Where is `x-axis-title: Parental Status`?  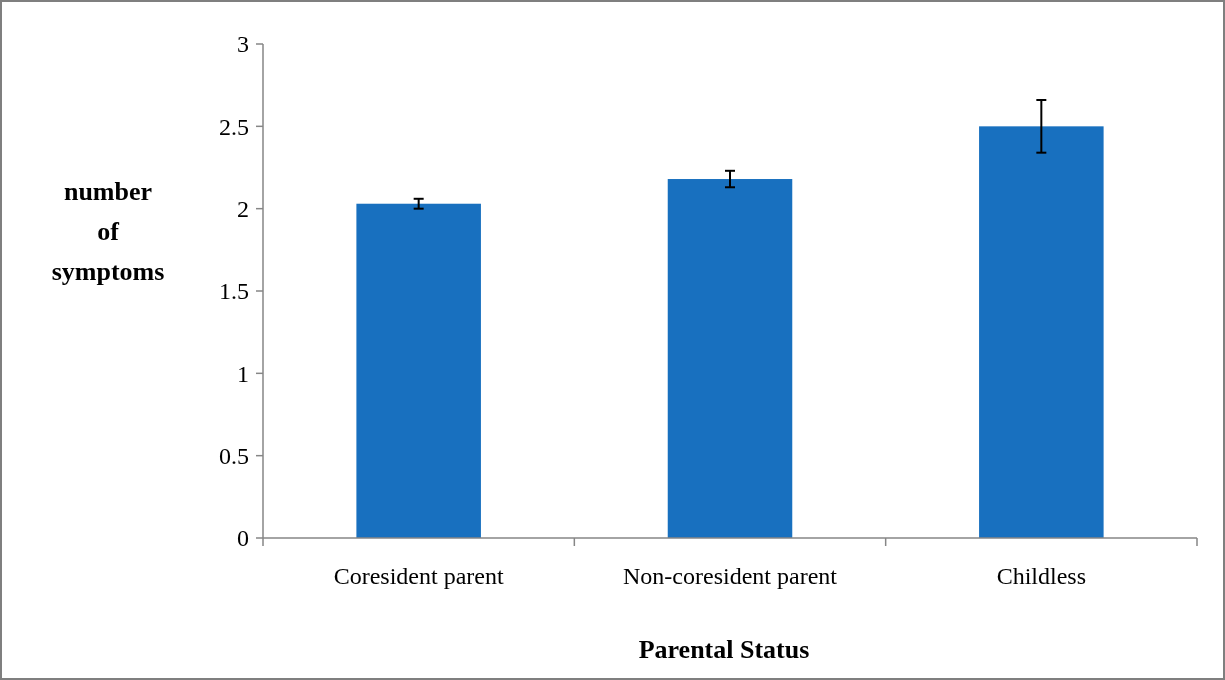 x-axis-title: Parental Status is located at coordinates (724, 649).